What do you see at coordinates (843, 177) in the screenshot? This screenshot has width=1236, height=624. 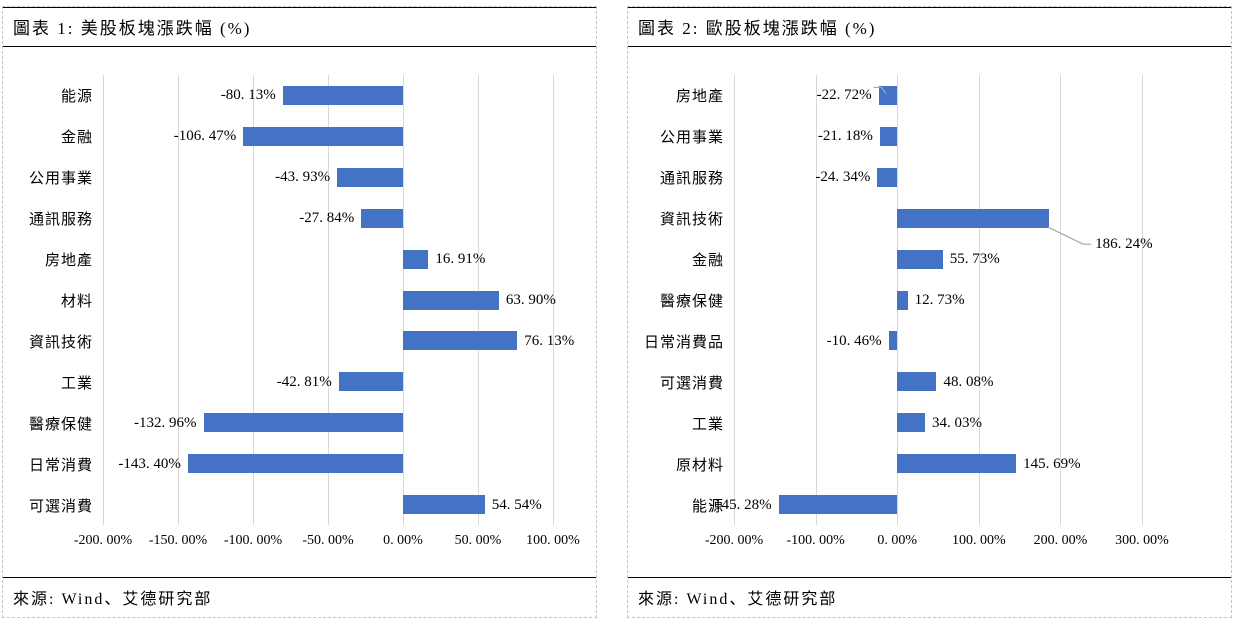 I see `value-label: -24. 34%` at bounding box center [843, 177].